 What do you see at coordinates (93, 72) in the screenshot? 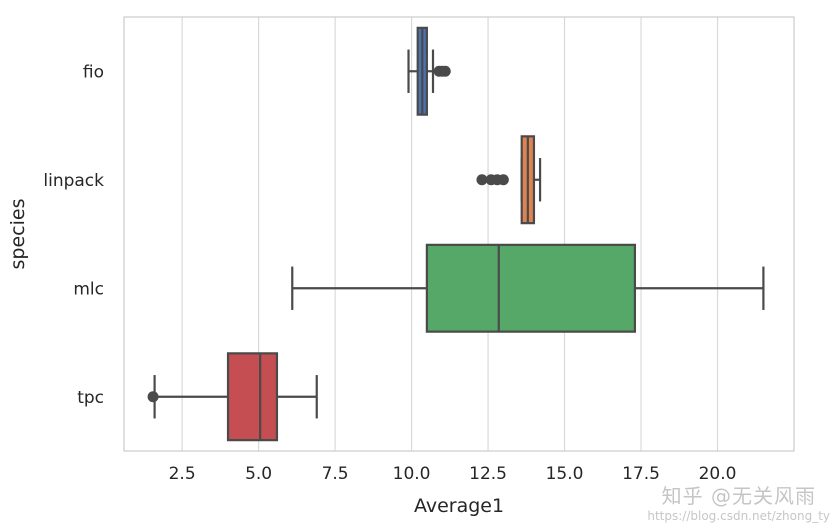
I see `y-tick-label: fio` at bounding box center [93, 72].